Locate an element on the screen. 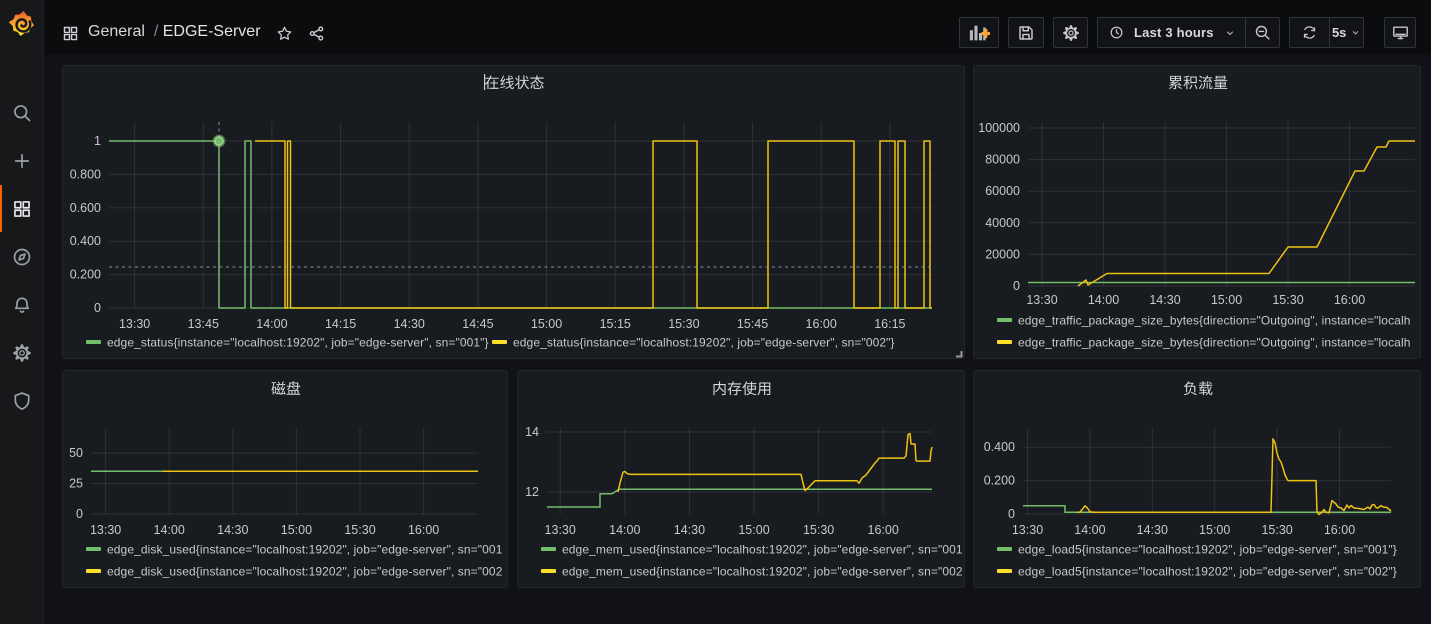  svg-text: 14:15 is located at coordinates (340, 324).